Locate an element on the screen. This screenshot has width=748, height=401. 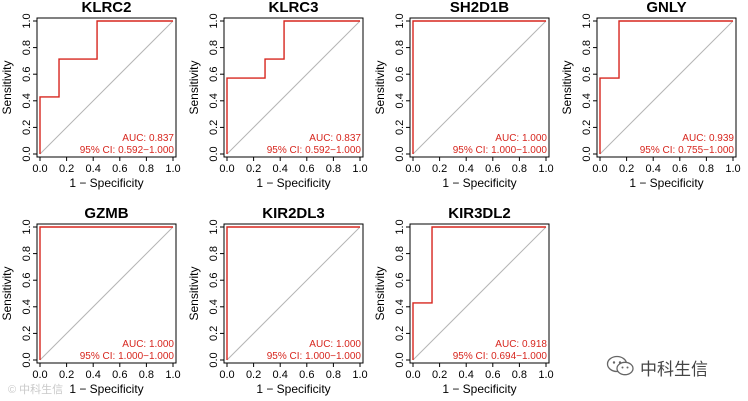
watermark-text: 中科生信 is located at coordinates (674, 370).